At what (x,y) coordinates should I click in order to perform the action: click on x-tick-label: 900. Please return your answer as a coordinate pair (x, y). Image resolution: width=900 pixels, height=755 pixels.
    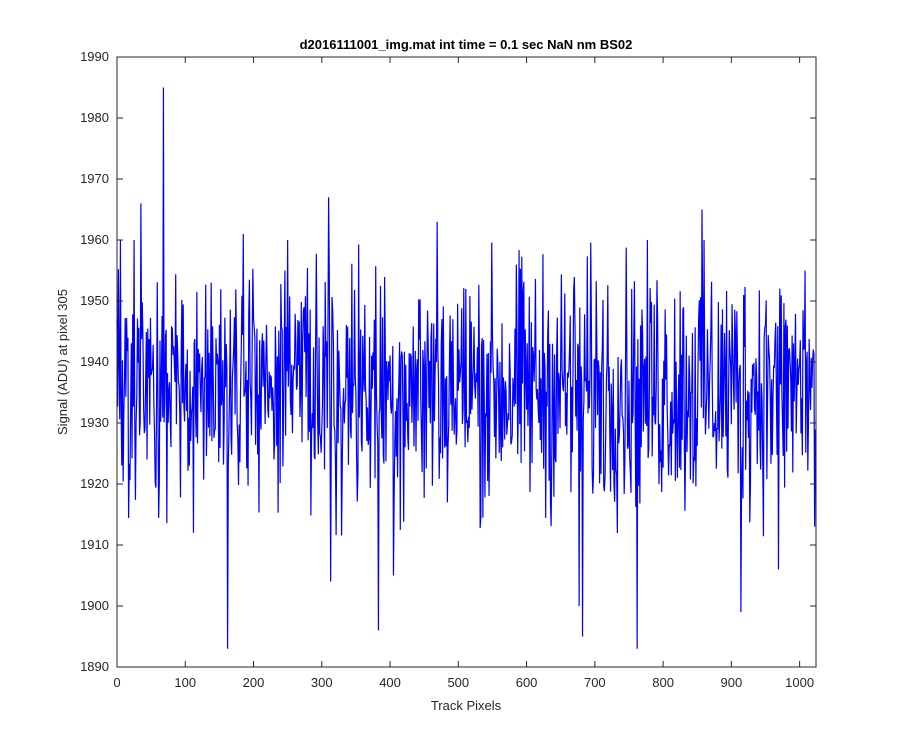
    Looking at the image, I should click on (732, 682).